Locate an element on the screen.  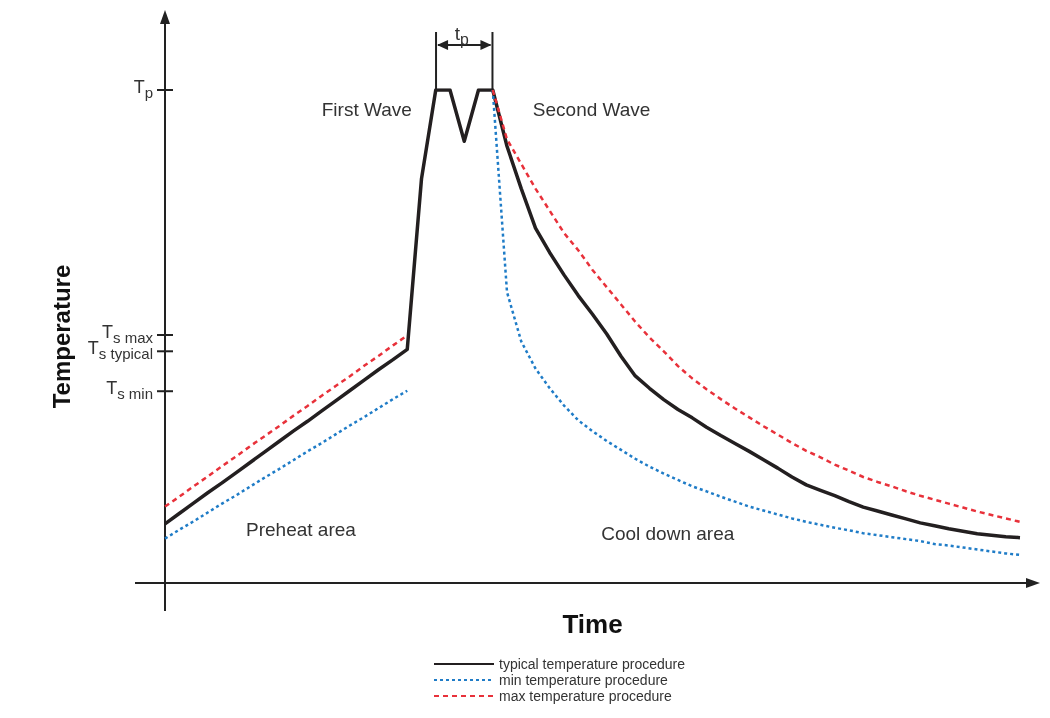
legend-label: typical temperature procedure is located at coordinates (592, 664).